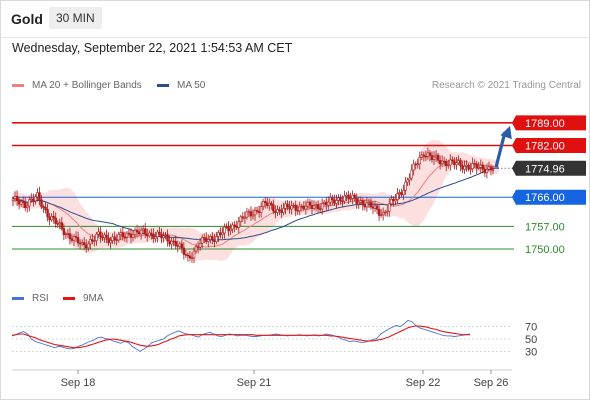 Image resolution: width=590 pixels, height=400 pixels. Describe the element at coordinates (549, 123) in the screenshot. I see `level-label-box` at that location.